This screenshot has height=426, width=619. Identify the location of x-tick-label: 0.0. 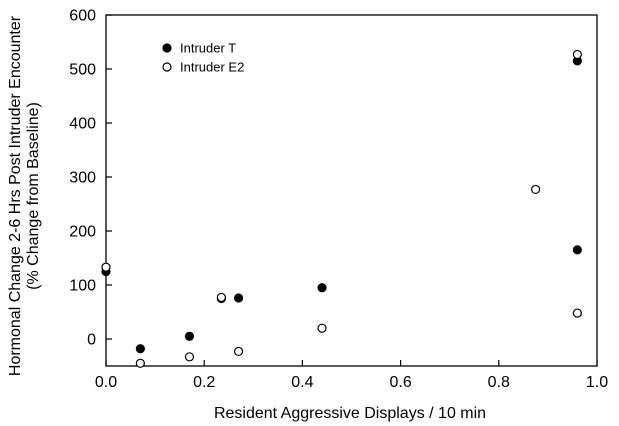
(106, 382).